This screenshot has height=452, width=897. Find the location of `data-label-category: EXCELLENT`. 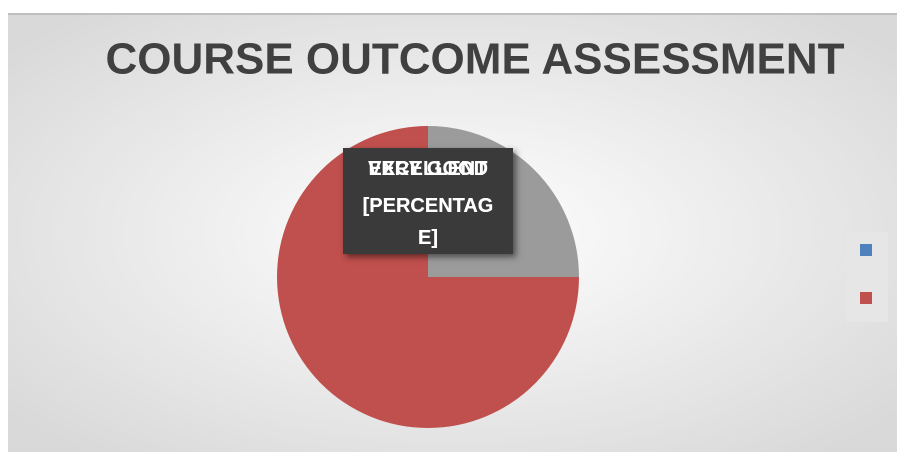

data-label-category: EXCELLENT is located at coordinates (428, 169).